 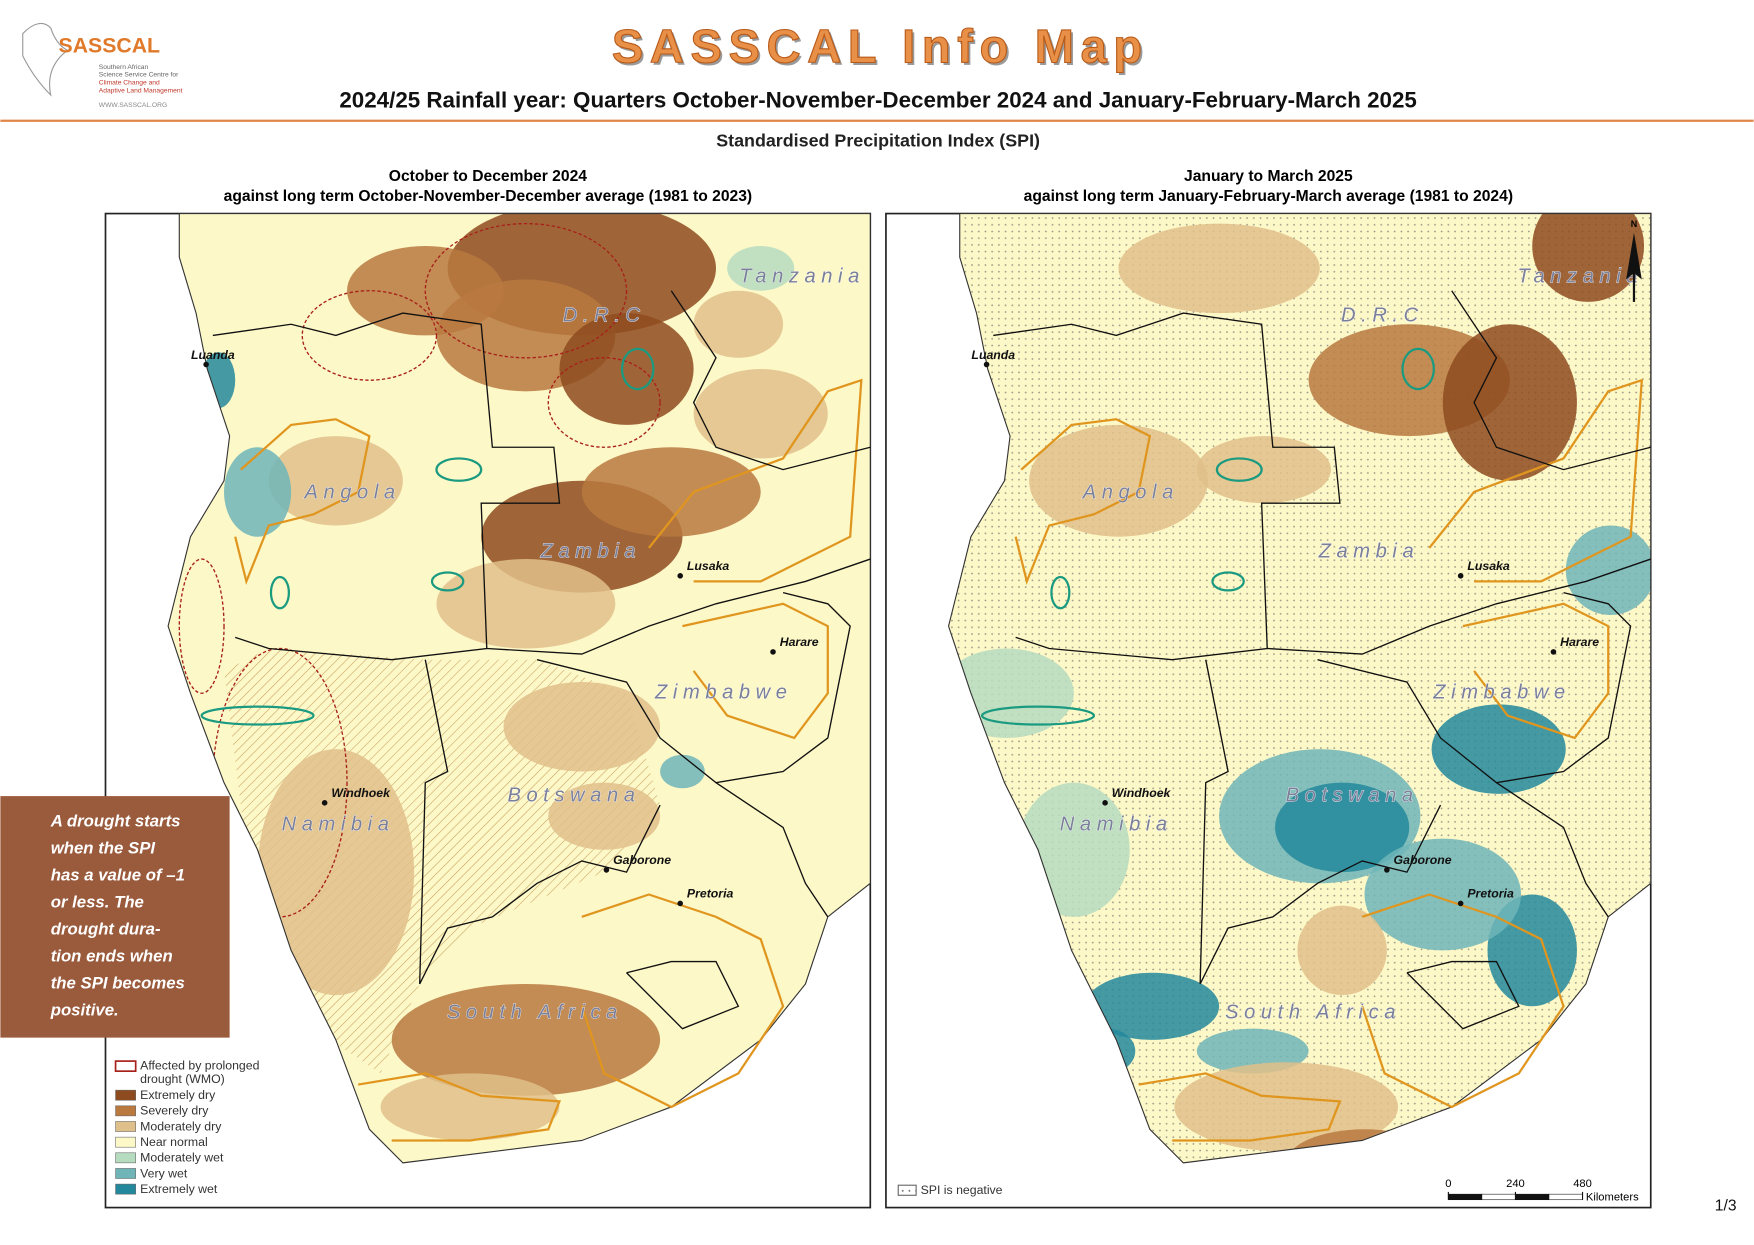 What do you see at coordinates (133, 105) in the screenshot?
I see `logo-url: WWW.SASSCAL.ORG` at bounding box center [133, 105].